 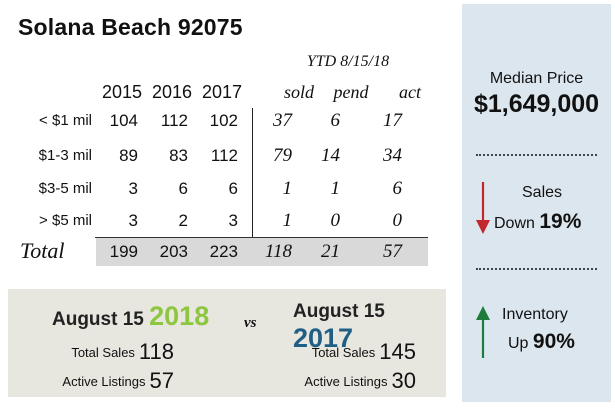 What do you see at coordinates (223, 120) in the screenshot?
I see `table-cell: 102` at bounding box center [223, 120].